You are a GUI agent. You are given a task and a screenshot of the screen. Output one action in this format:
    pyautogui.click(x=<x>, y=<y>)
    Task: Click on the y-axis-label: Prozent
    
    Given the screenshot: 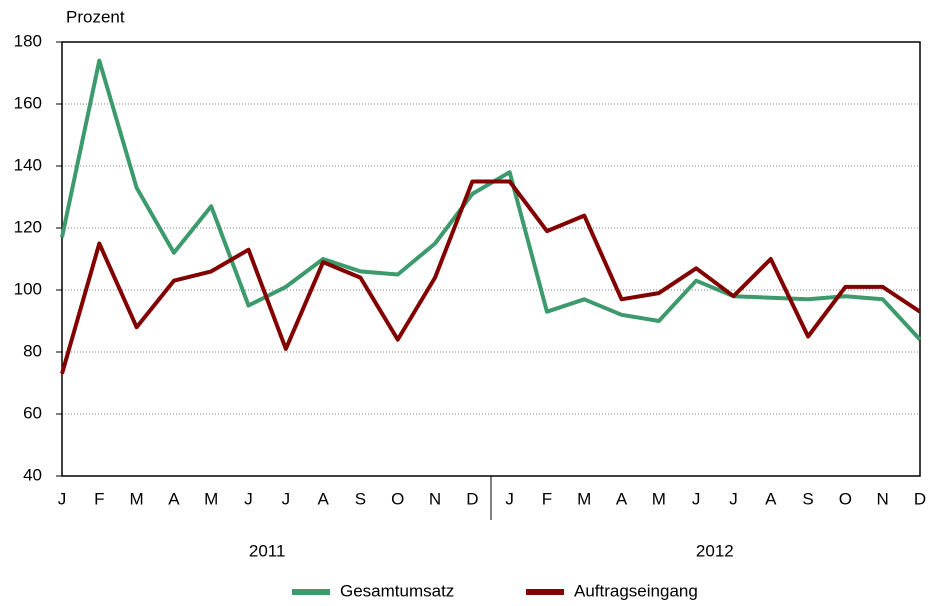 What is the action you would take?
    pyautogui.click(x=95, y=16)
    